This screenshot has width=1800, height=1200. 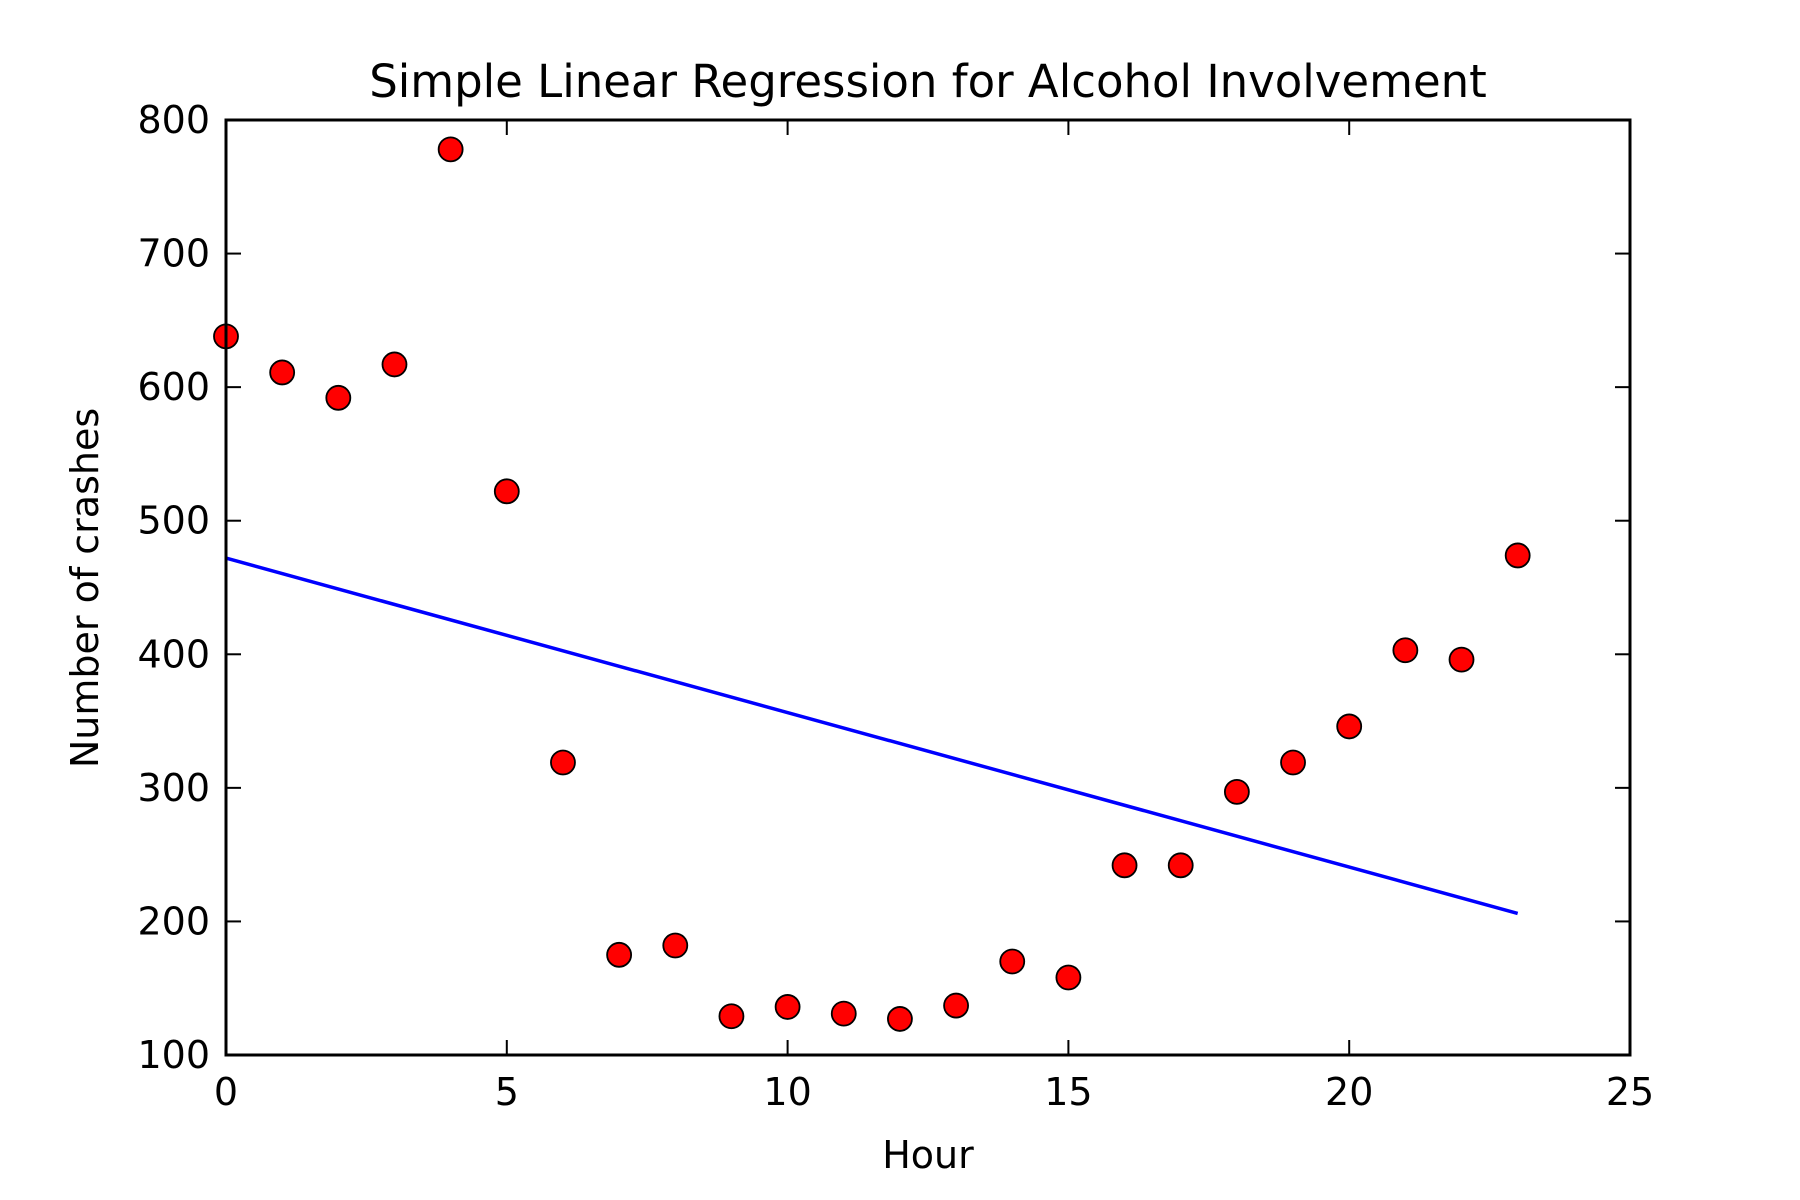 I want to click on y-tick-label: 700, so click(x=173, y=254).